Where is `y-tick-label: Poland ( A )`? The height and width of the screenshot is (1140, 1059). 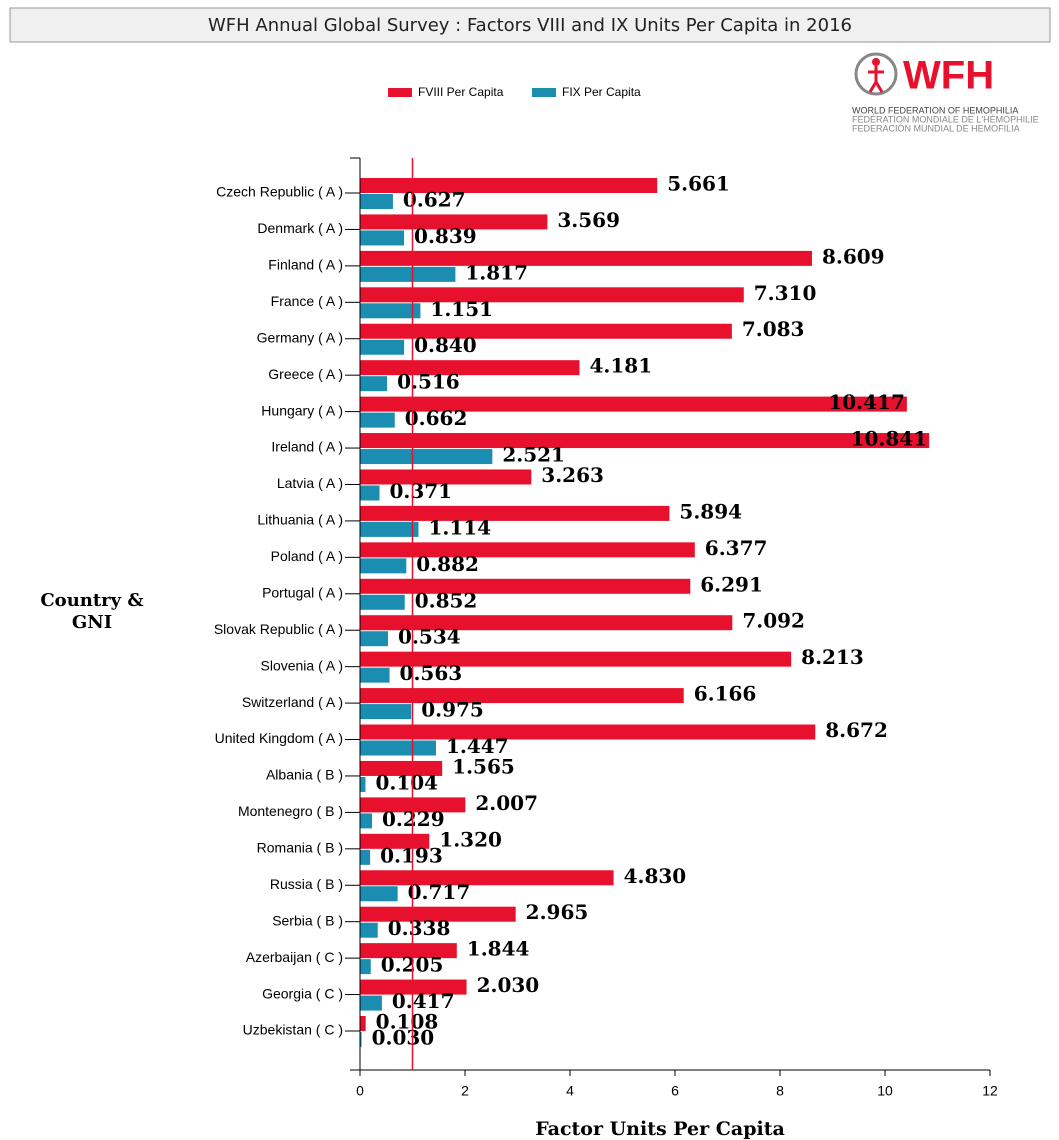 y-tick-label: Poland ( A ) is located at coordinates (307, 556).